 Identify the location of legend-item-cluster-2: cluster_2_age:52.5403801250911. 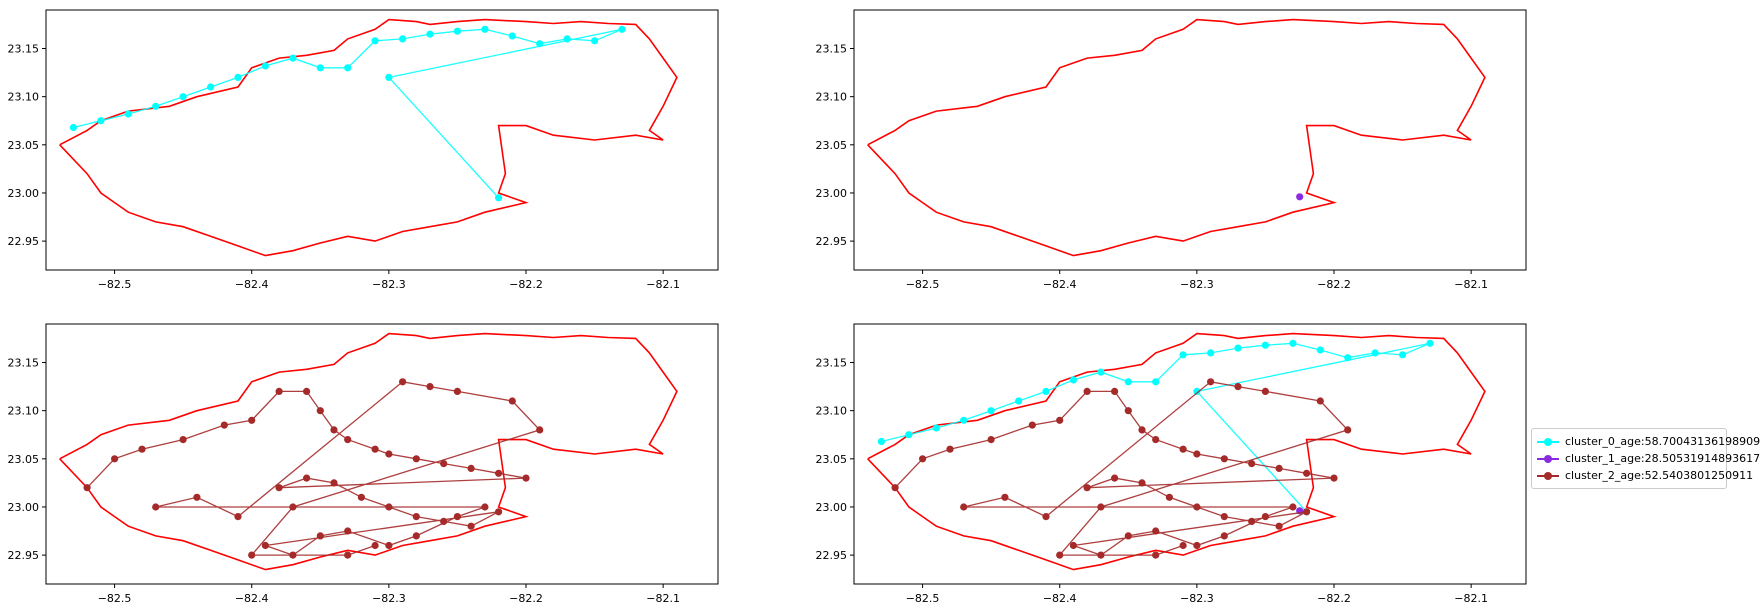
(1645, 475).